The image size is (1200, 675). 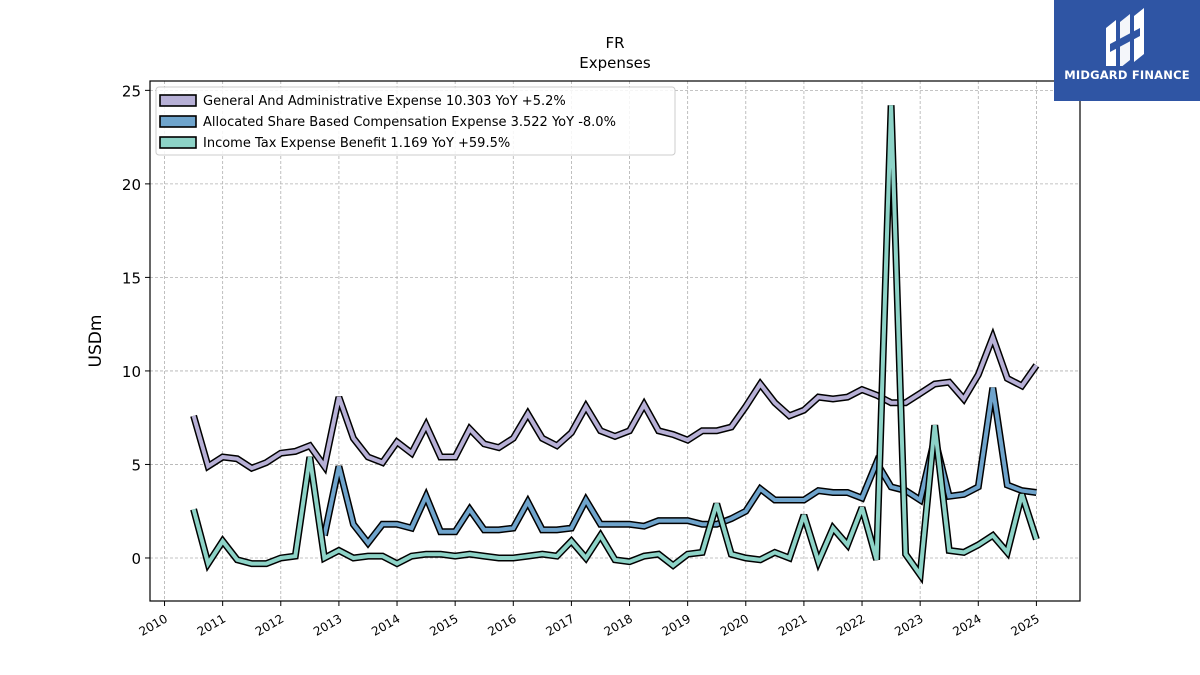 I want to click on x-tick-label: 2025, so click(x=1024, y=624).